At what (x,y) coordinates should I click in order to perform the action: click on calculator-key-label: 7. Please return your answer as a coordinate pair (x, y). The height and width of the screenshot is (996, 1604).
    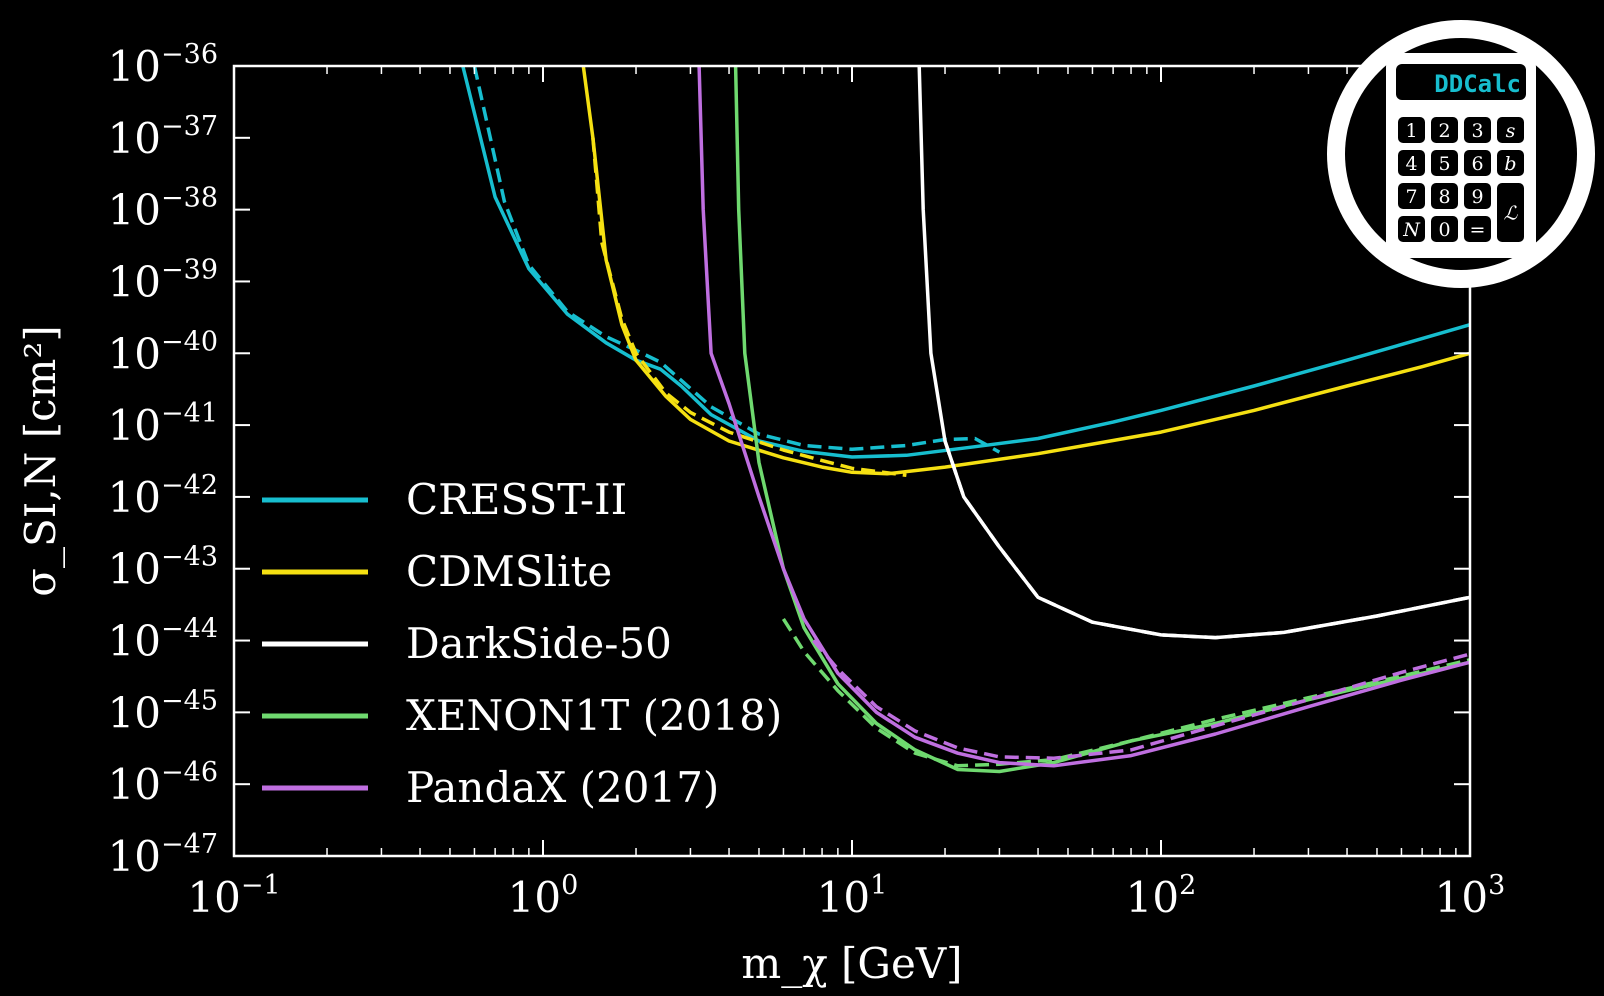
    Looking at the image, I should click on (1411, 197).